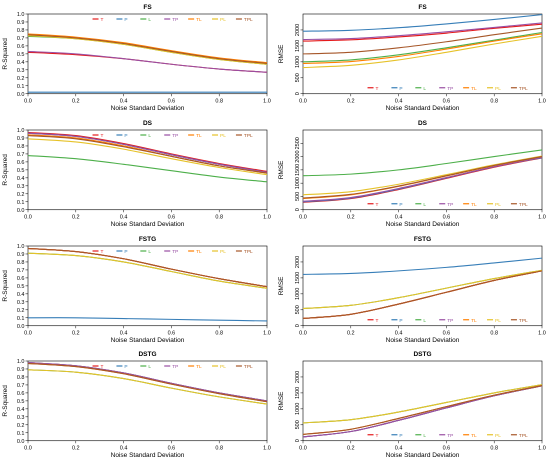 The width and height of the screenshot is (550, 463). I want to click on y-tick-label: 0.5, so click(21, 55).